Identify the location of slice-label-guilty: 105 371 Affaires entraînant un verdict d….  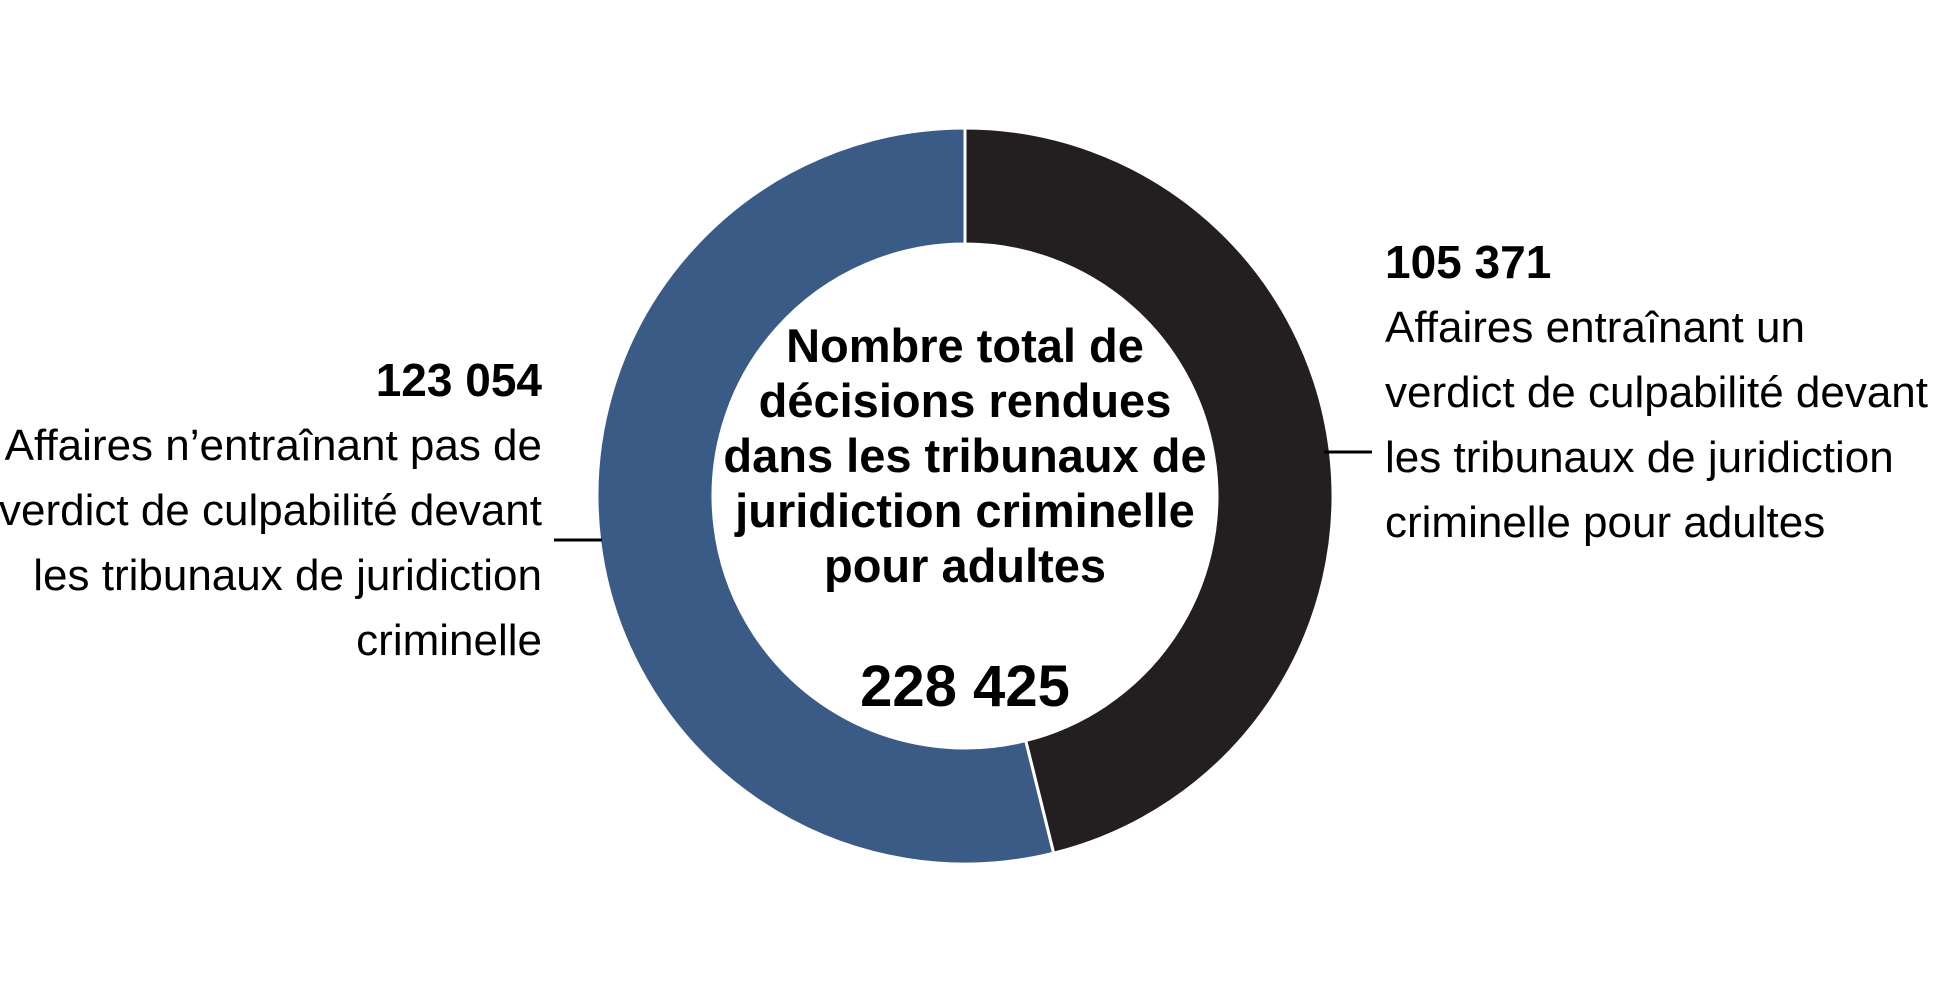
(1665, 392).